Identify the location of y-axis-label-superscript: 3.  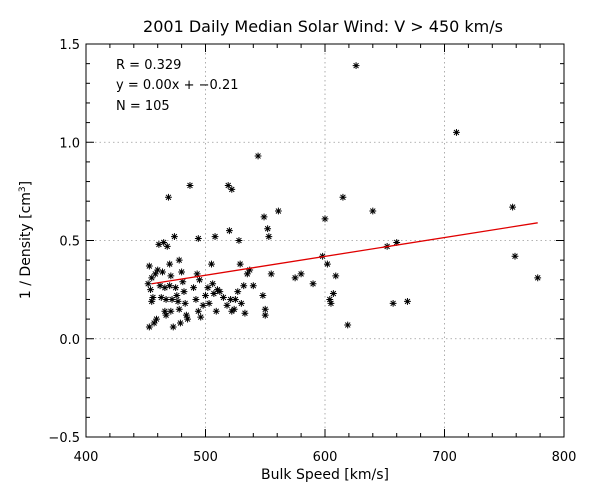
(23, 189).